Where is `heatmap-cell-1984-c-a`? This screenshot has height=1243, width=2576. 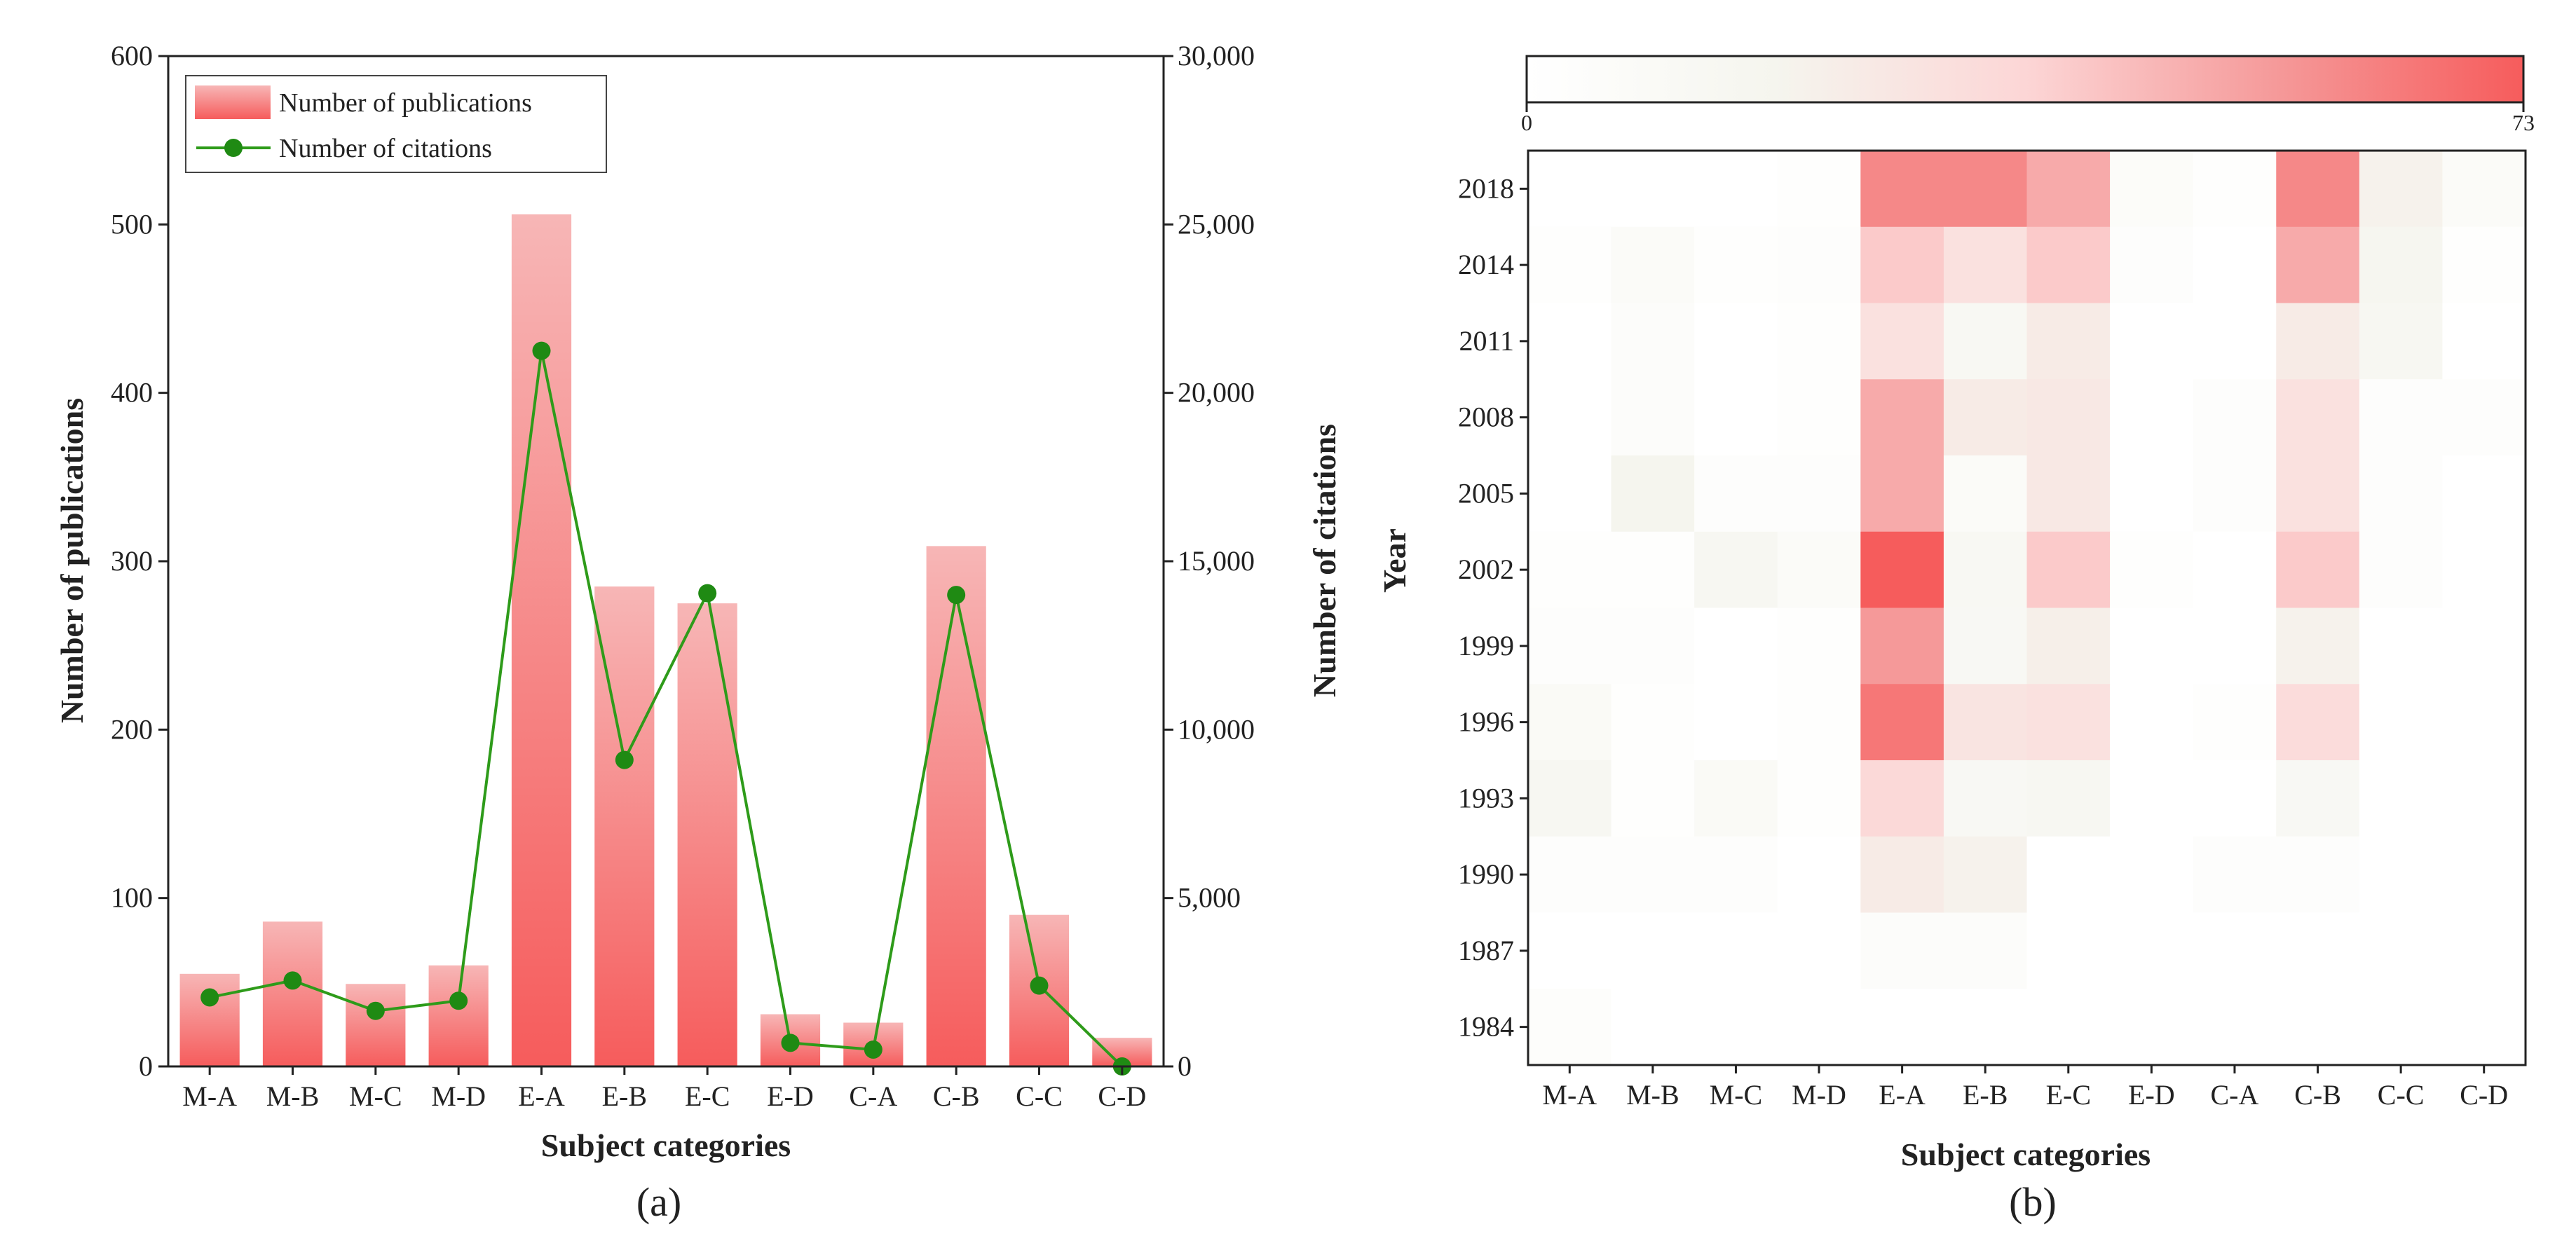
heatmap-cell-1984-c-a is located at coordinates (2235, 1027).